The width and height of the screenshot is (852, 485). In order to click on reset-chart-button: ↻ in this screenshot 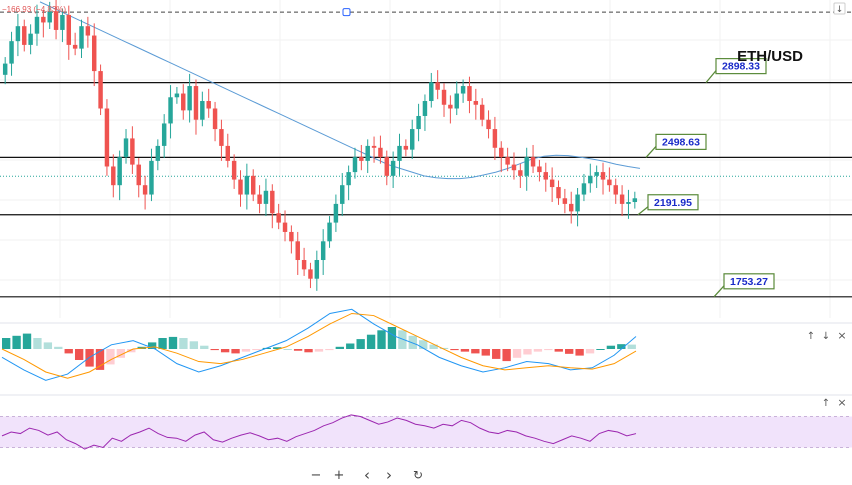, I will do `click(418, 475)`.